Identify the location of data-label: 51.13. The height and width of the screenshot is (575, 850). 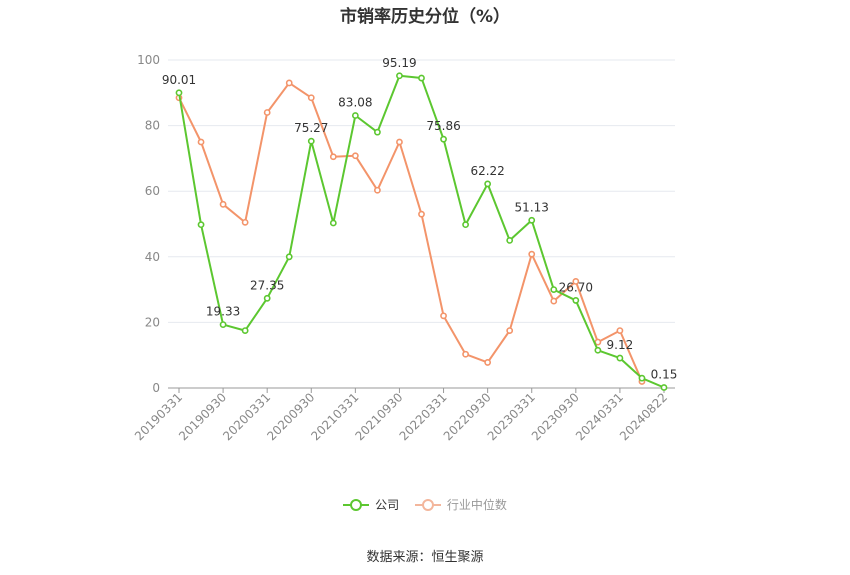
(532, 207).